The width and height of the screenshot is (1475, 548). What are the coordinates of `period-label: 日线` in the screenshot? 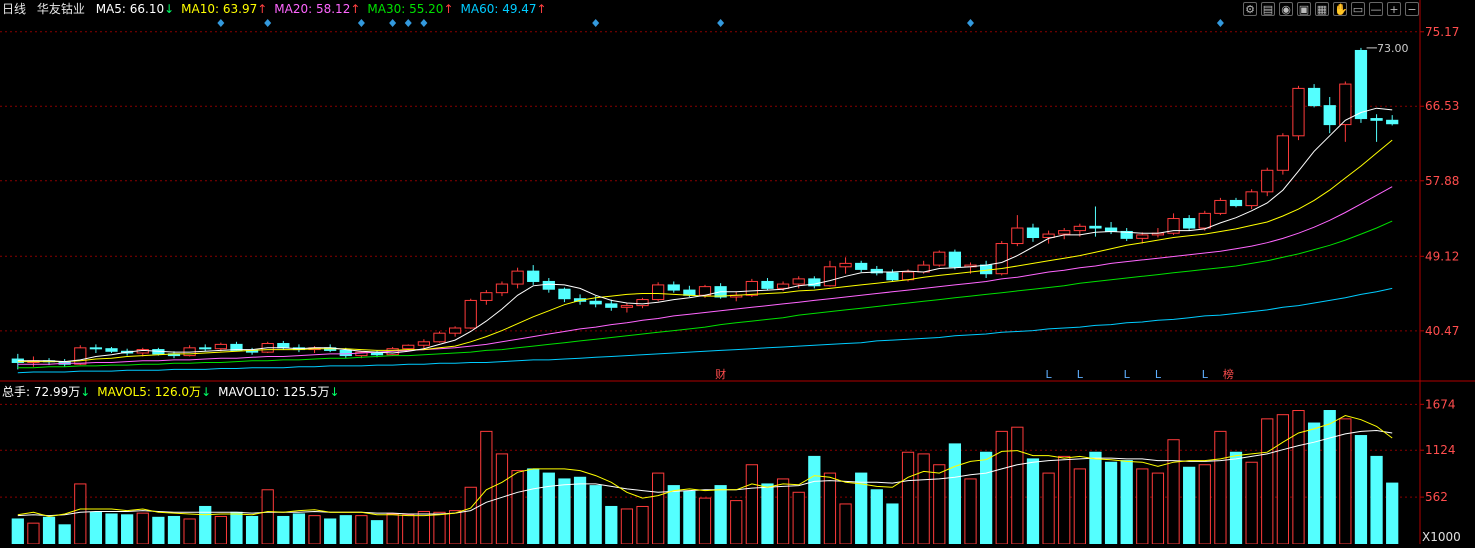 It's located at (14, 9).